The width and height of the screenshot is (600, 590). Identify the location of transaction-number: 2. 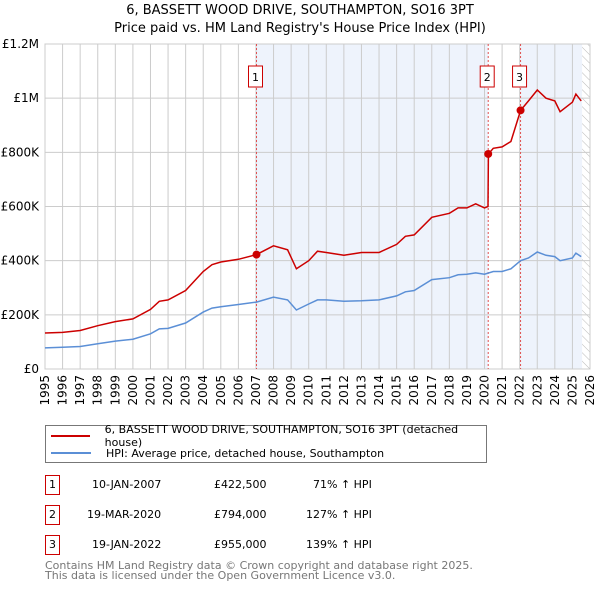
(52, 515).